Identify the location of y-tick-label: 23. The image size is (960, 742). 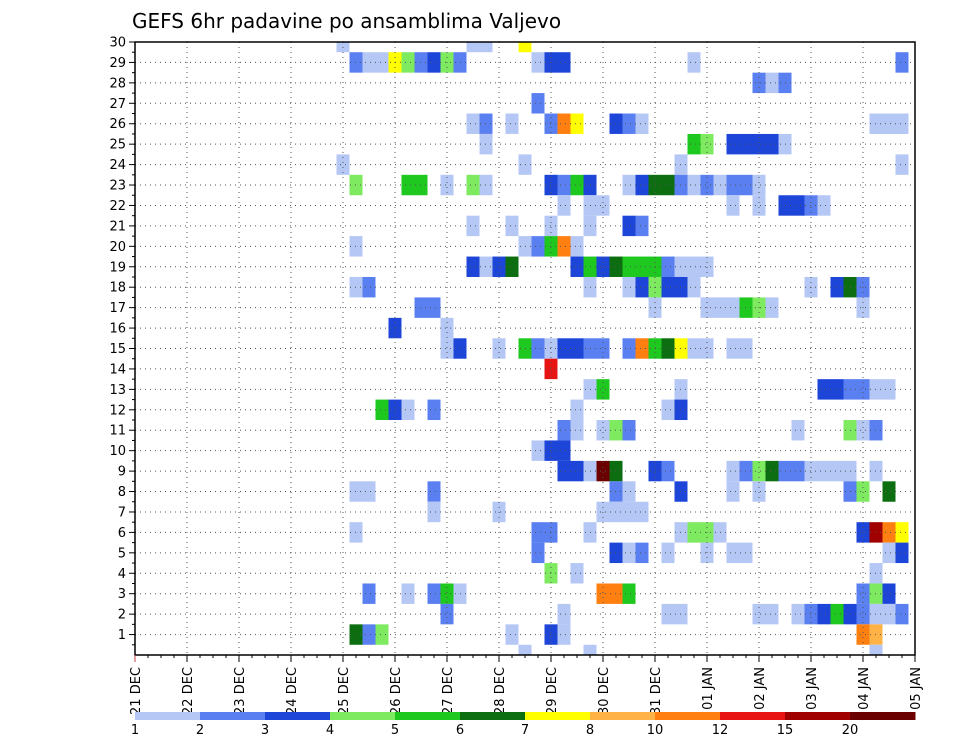
(117, 186).